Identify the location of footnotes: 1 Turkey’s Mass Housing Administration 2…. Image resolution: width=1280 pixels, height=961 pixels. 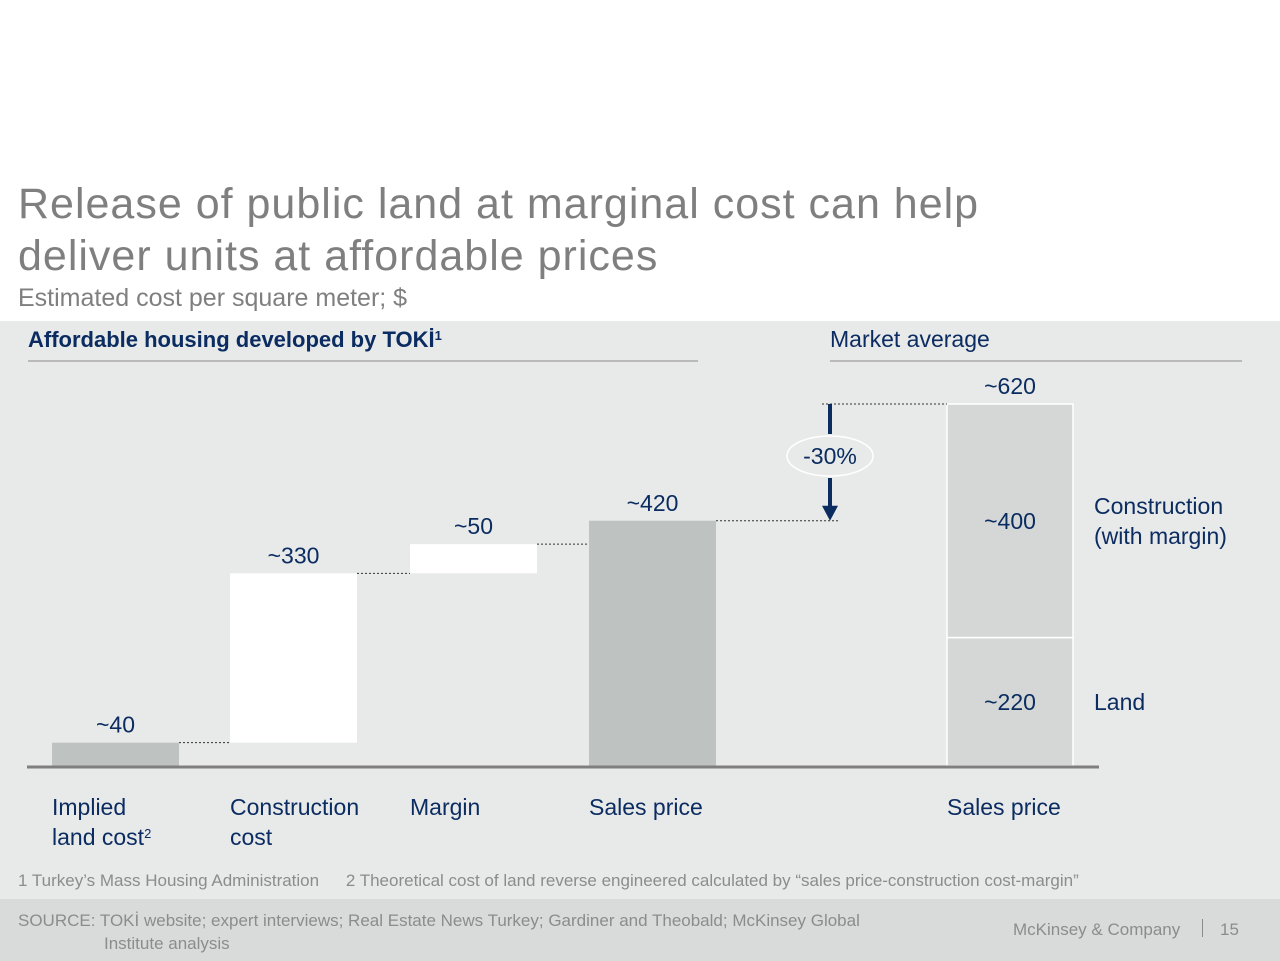
(548, 881).